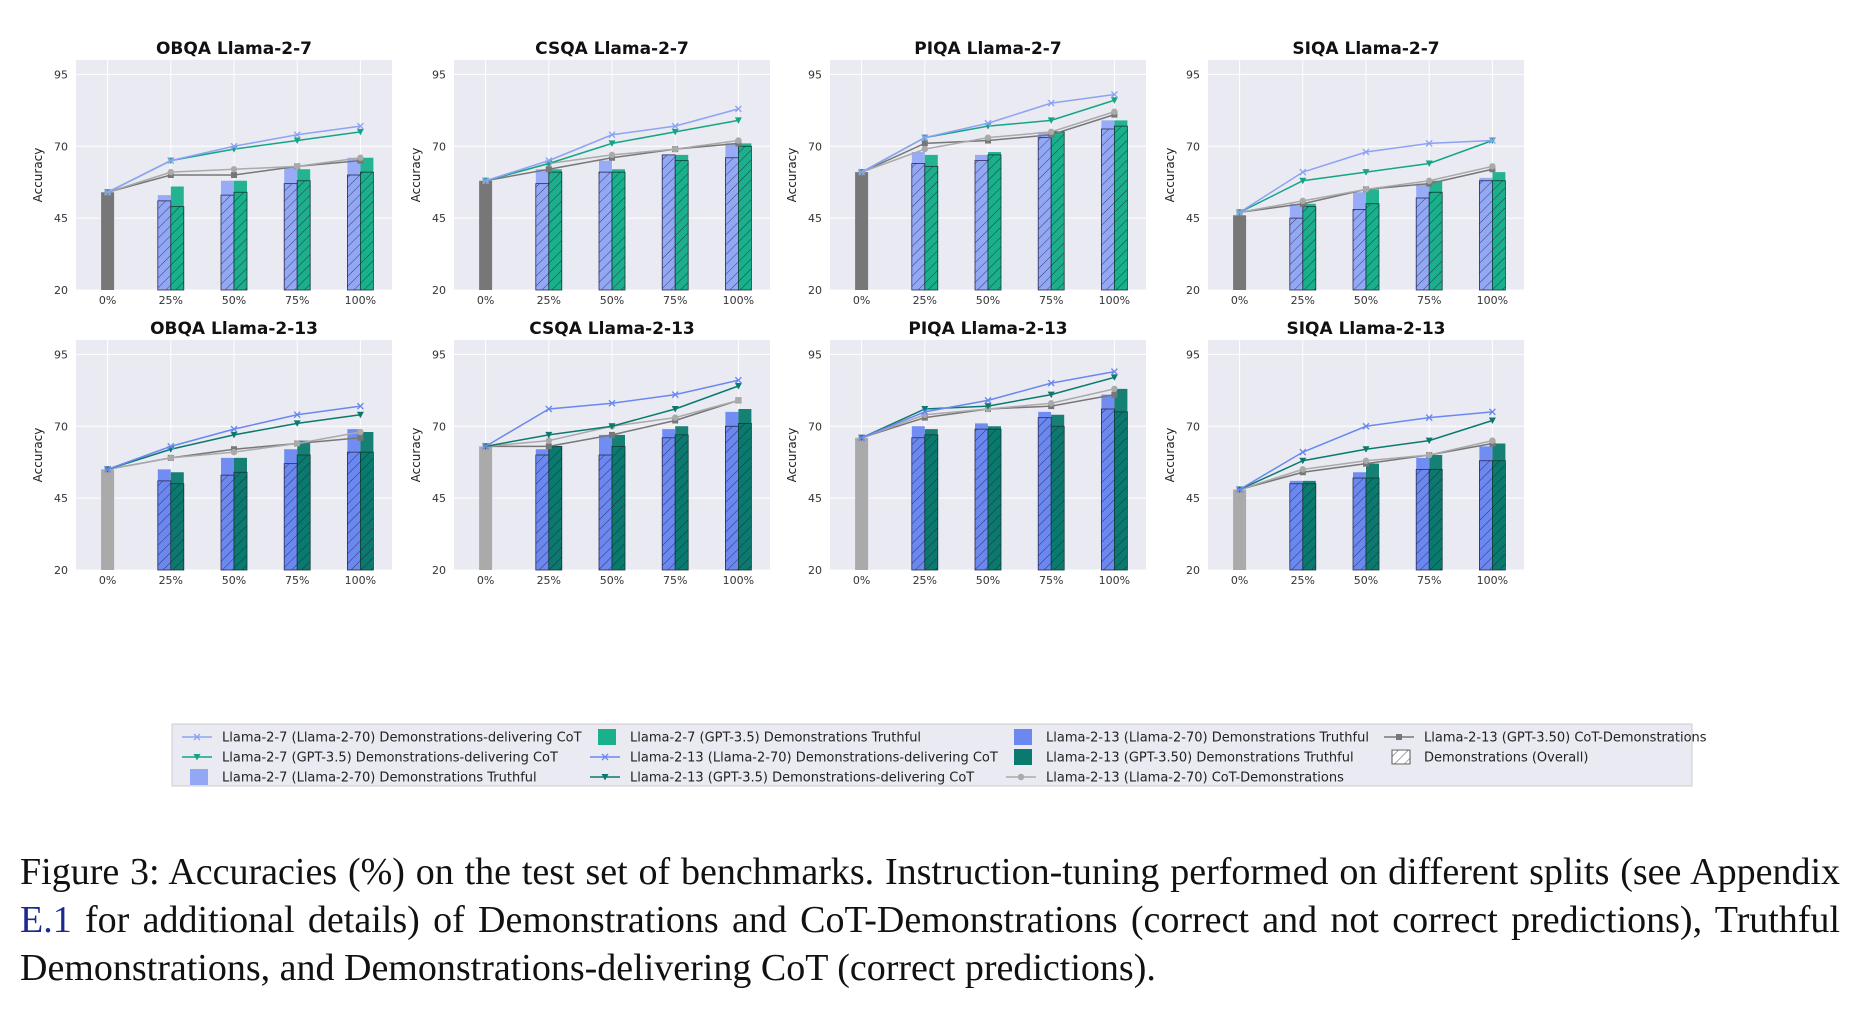 The height and width of the screenshot is (1020, 1852). Describe the element at coordinates (815, 498) in the screenshot. I see `y-tick-label: 45` at that location.